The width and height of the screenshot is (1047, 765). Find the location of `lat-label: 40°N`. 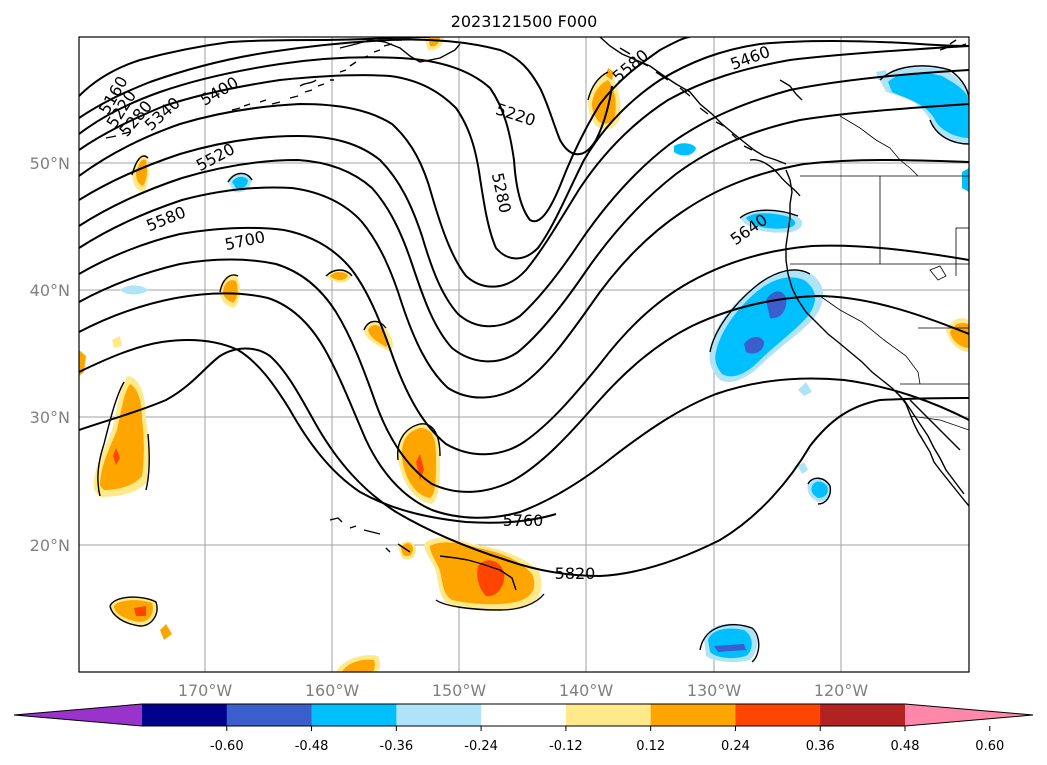

lat-label: 40°N is located at coordinates (50, 290).